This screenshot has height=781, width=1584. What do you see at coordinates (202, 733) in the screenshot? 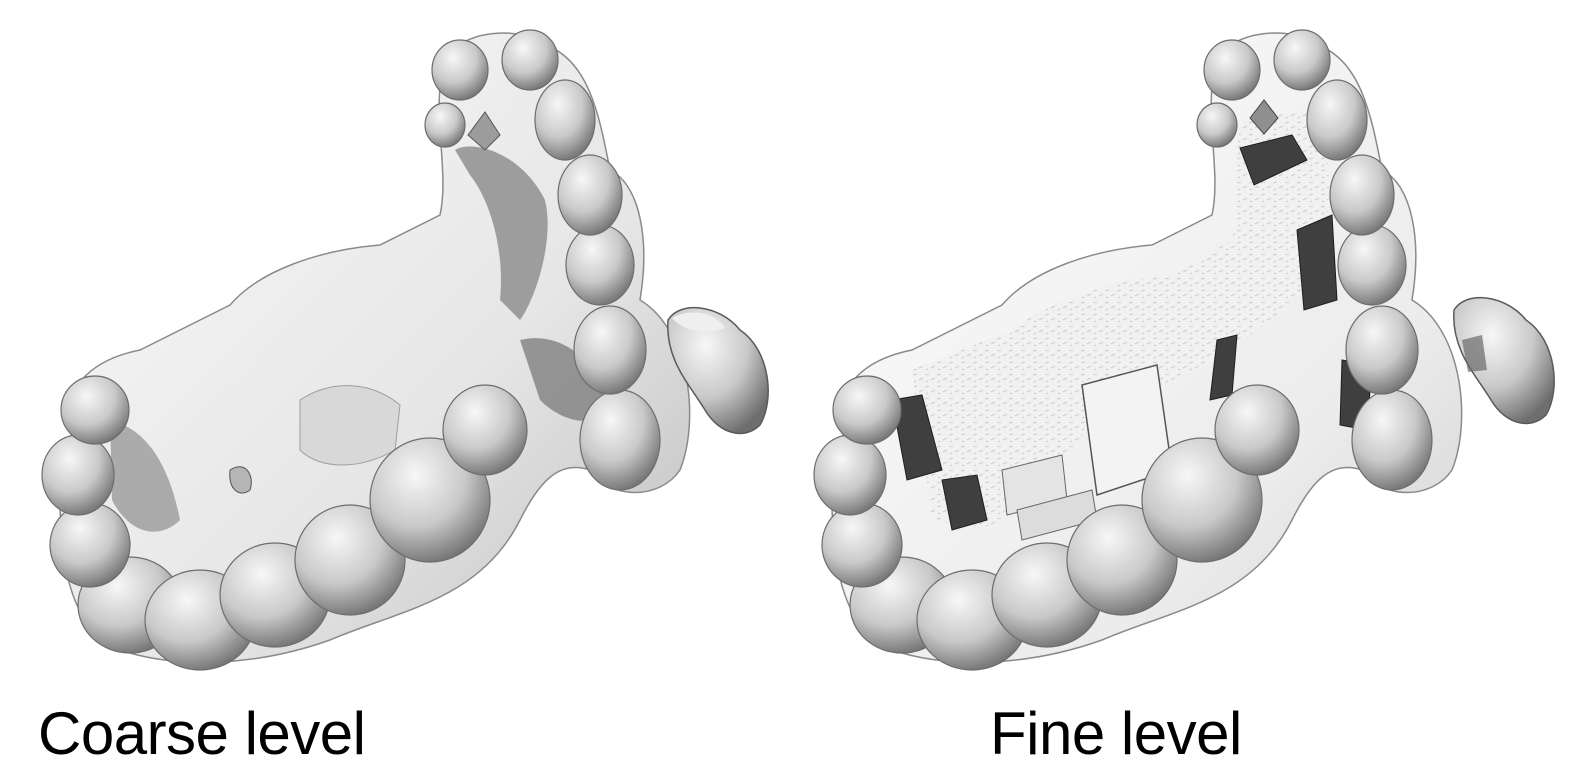
I see `coarse-level-caption: Coarse level` at bounding box center [202, 733].